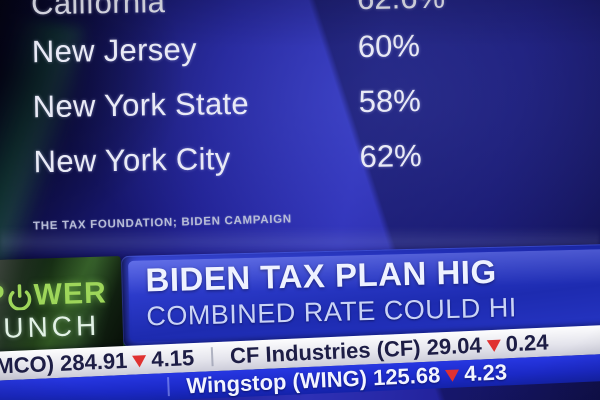 The image size is (600, 400). What do you see at coordinates (314, 11) in the screenshot?
I see `table-row: California 62.6%` at bounding box center [314, 11].